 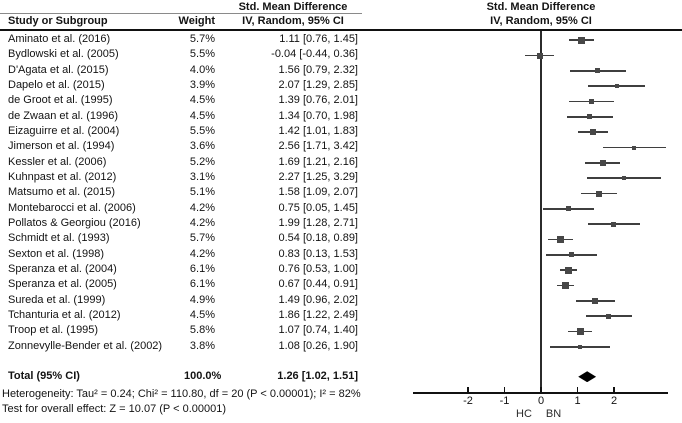 What do you see at coordinates (318, 39) in the screenshot?
I see `study-effect: 1.11 [0.76, 1.45]` at bounding box center [318, 39].